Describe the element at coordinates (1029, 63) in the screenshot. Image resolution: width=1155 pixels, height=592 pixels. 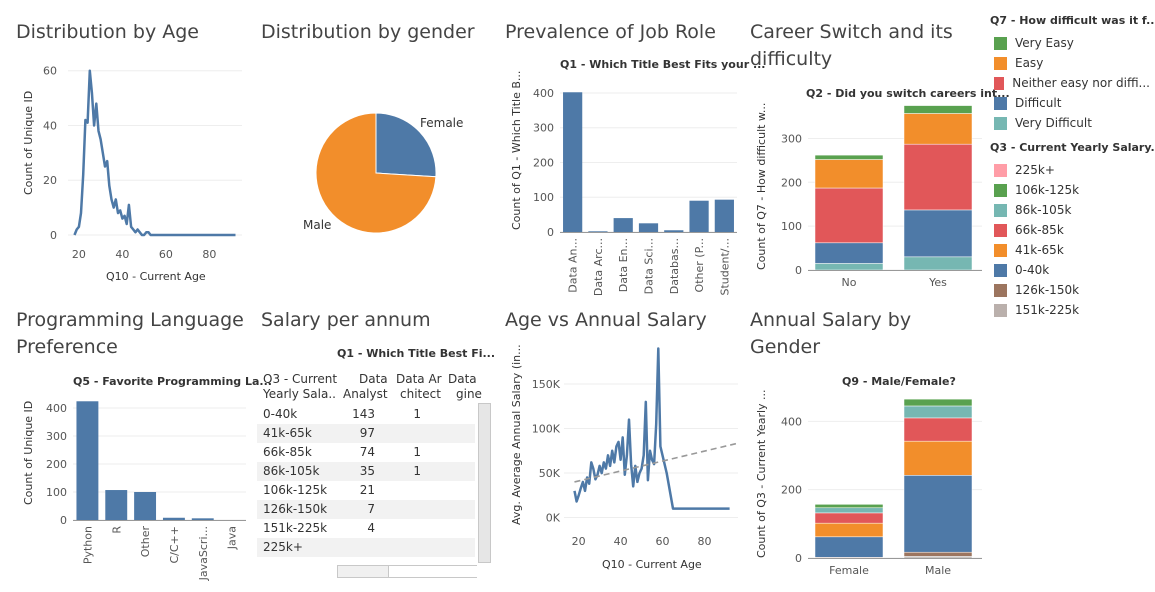
I see `legend-label: Easy` at that location.